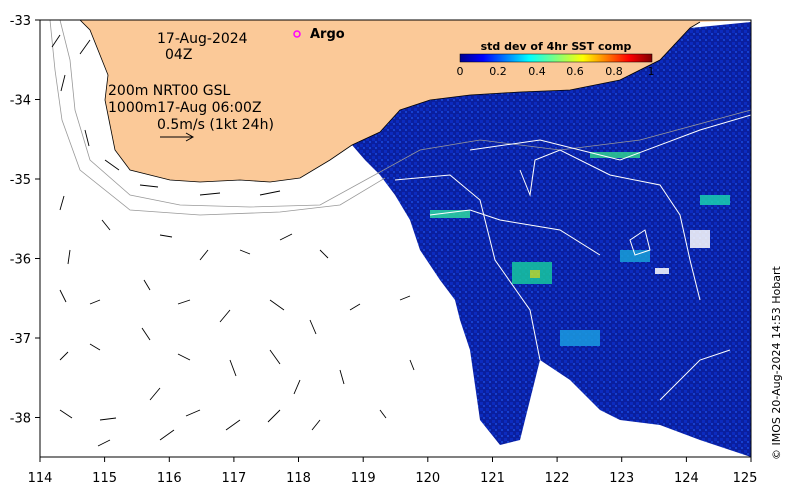 The image size is (791, 492). I want to click on y-axis: -33 -34 -35 -36 -37 -38, so click(25, 220).